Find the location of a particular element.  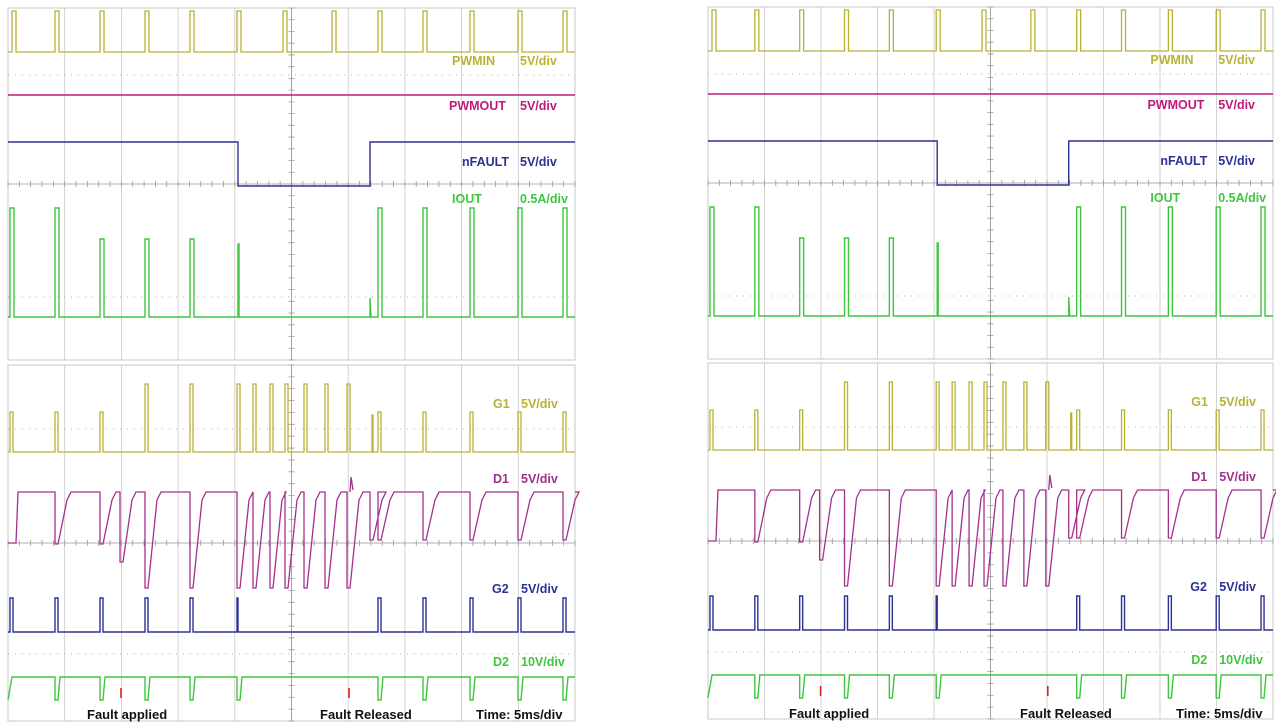

fault-released-label-right: Fault Released is located at coordinates (1066, 713).